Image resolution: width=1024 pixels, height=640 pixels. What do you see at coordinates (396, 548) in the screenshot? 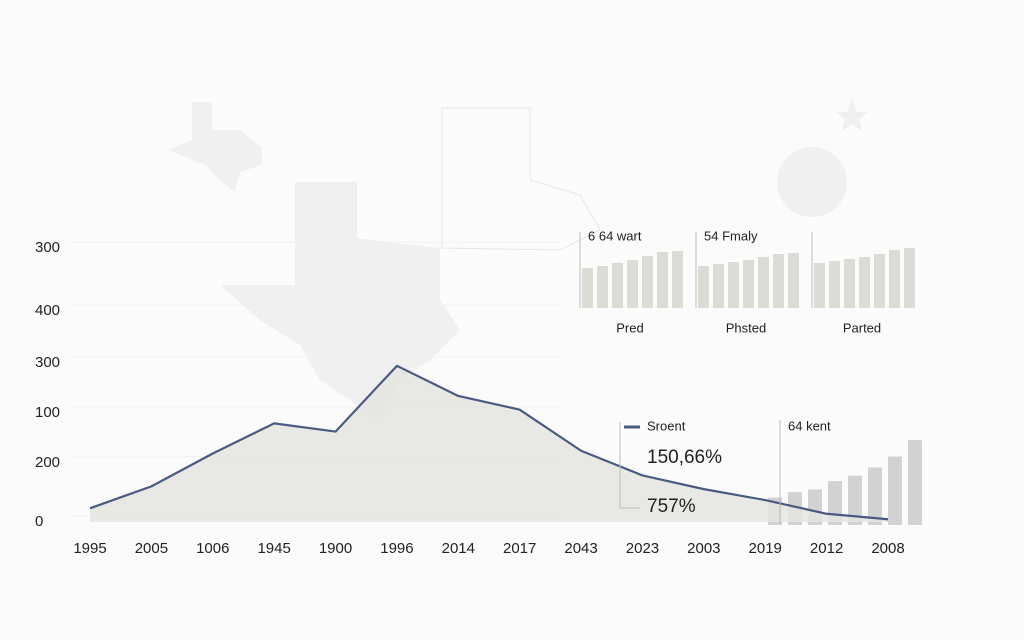
I see `x-tick-label: 1996` at bounding box center [396, 548].